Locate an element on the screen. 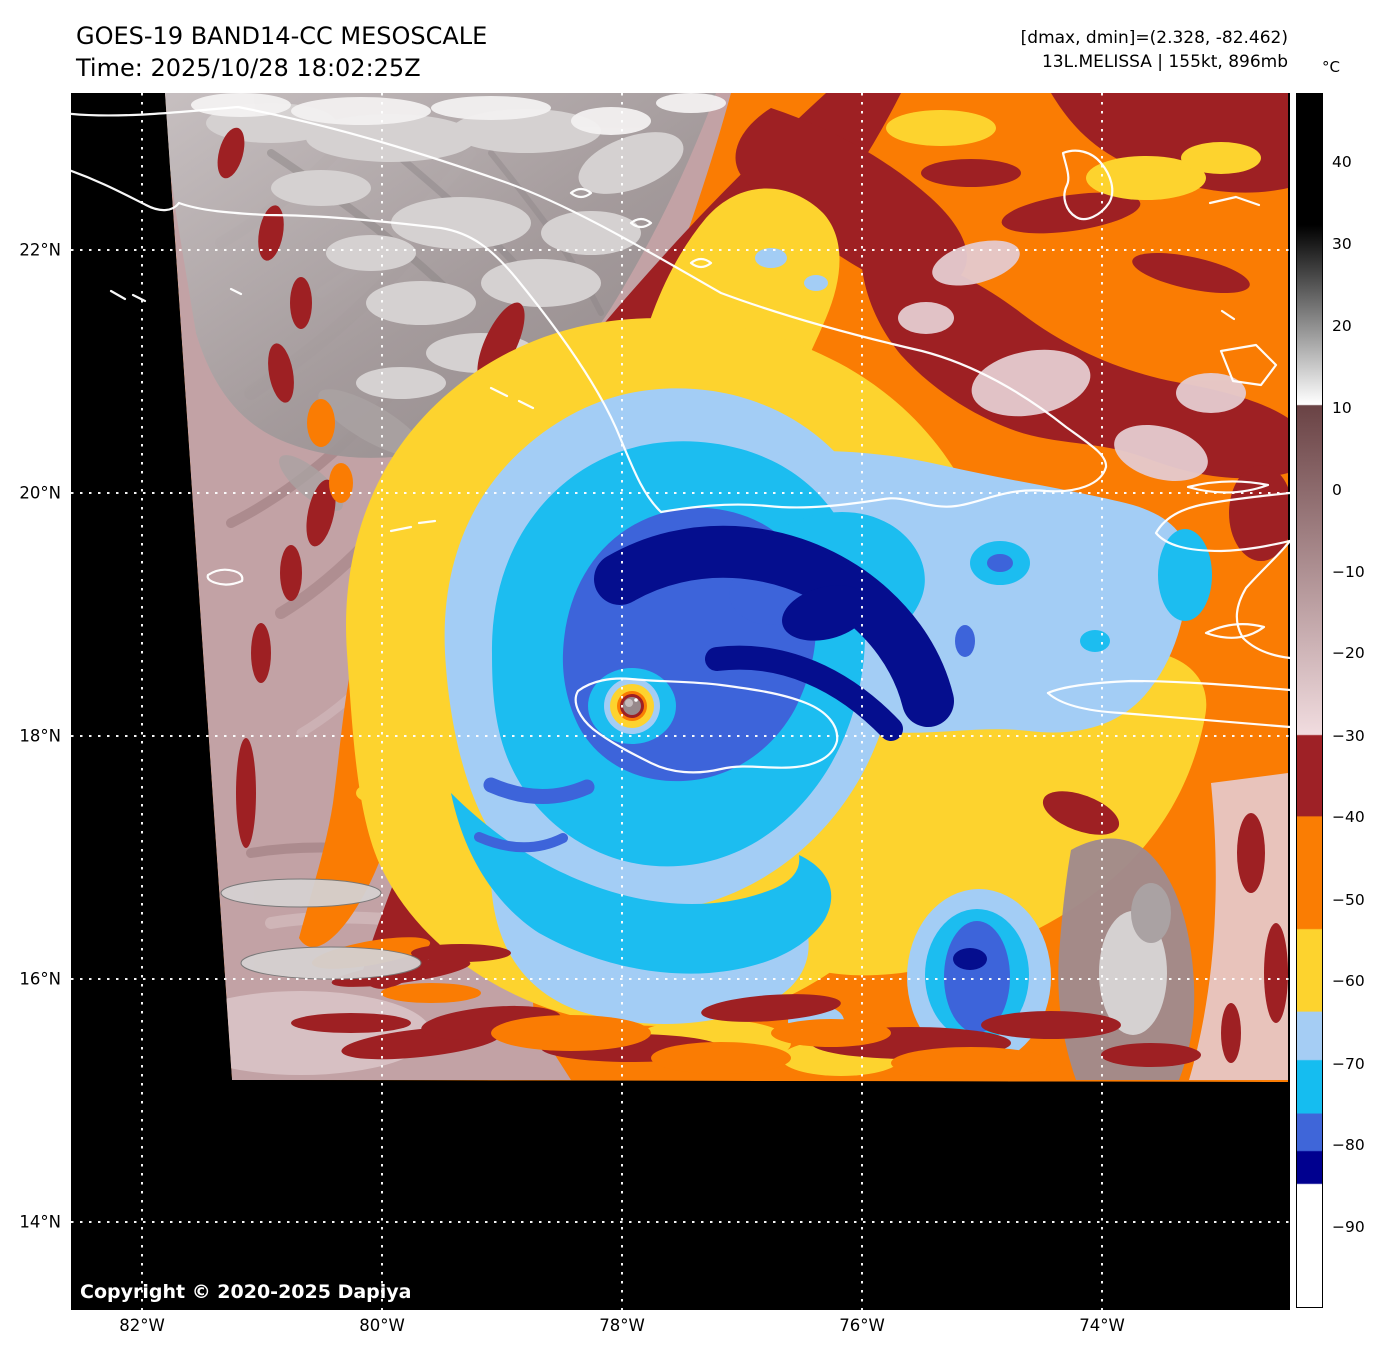 The height and width of the screenshot is (1359, 1390). grand-cayman-outline is located at coordinates (225, 577).